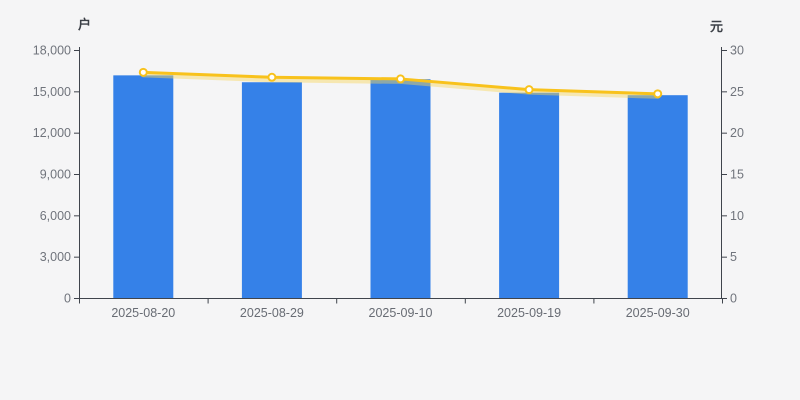 The height and width of the screenshot is (400, 800). What do you see at coordinates (658, 313) in the screenshot?
I see `x-tick-label: 2025-09-30` at bounding box center [658, 313].